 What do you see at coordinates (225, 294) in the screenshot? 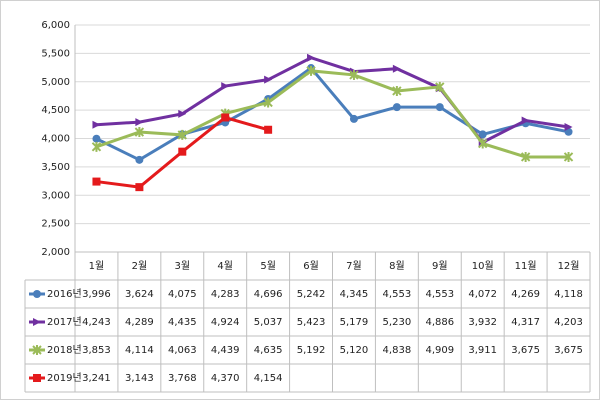
I see `table-value: 4,283` at bounding box center [225, 294].